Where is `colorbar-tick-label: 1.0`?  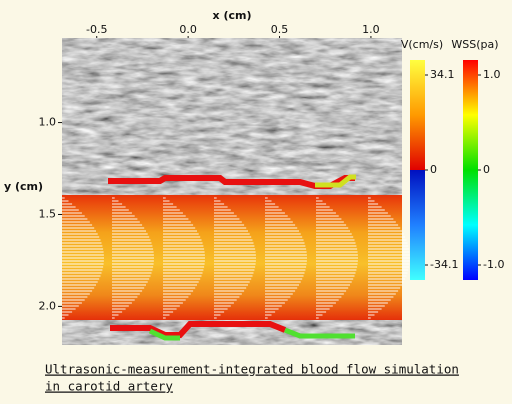
colorbar-tick-label: 1.0 is located at coordinates (492, 74).